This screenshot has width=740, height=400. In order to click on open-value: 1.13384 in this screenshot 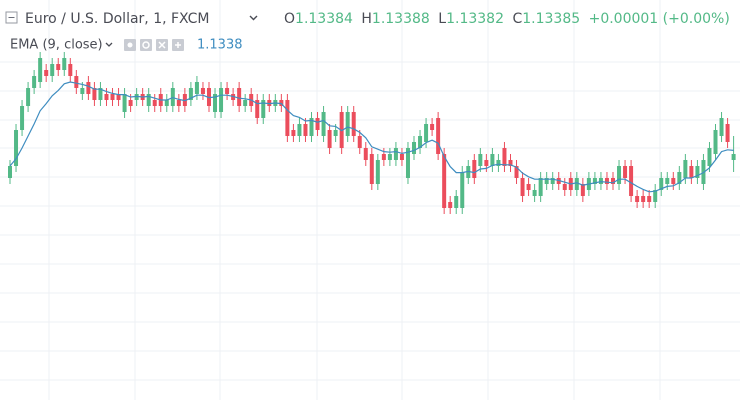, I will do `click(324, 19)`.